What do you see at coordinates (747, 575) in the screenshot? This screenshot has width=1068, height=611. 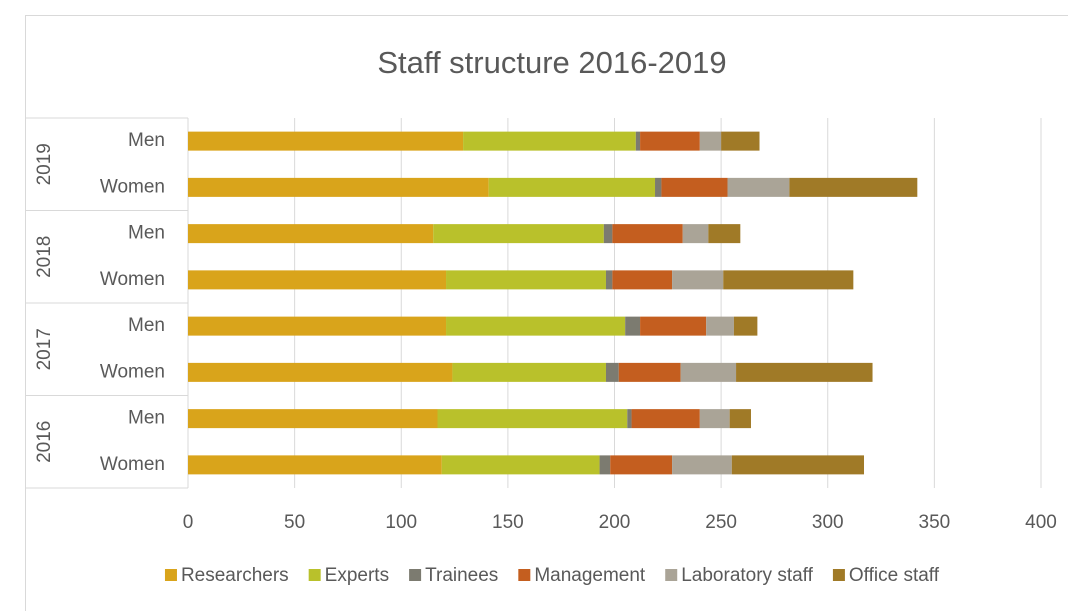 I see `legend-label: Laboratory staff` at bounding box center [747, 575].